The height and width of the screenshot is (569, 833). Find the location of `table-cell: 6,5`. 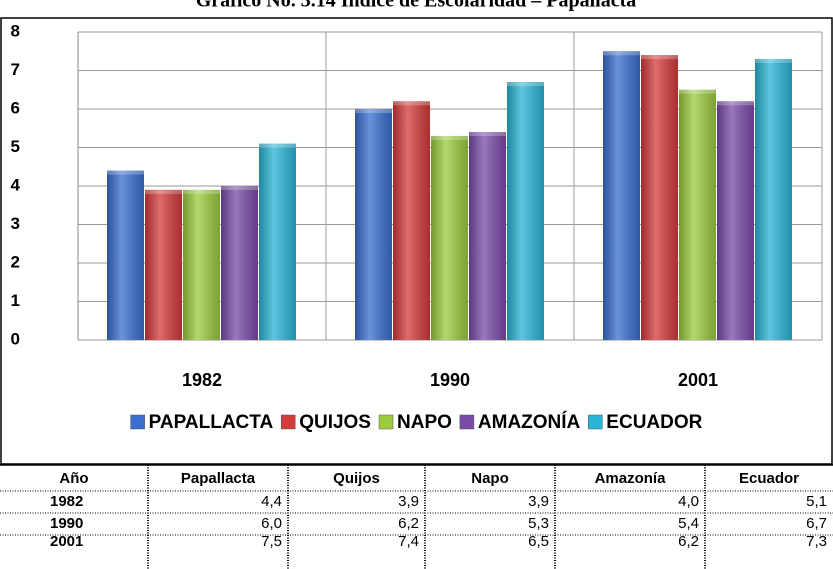

table-cell: 6,5 is located at coordinates (538, 541).